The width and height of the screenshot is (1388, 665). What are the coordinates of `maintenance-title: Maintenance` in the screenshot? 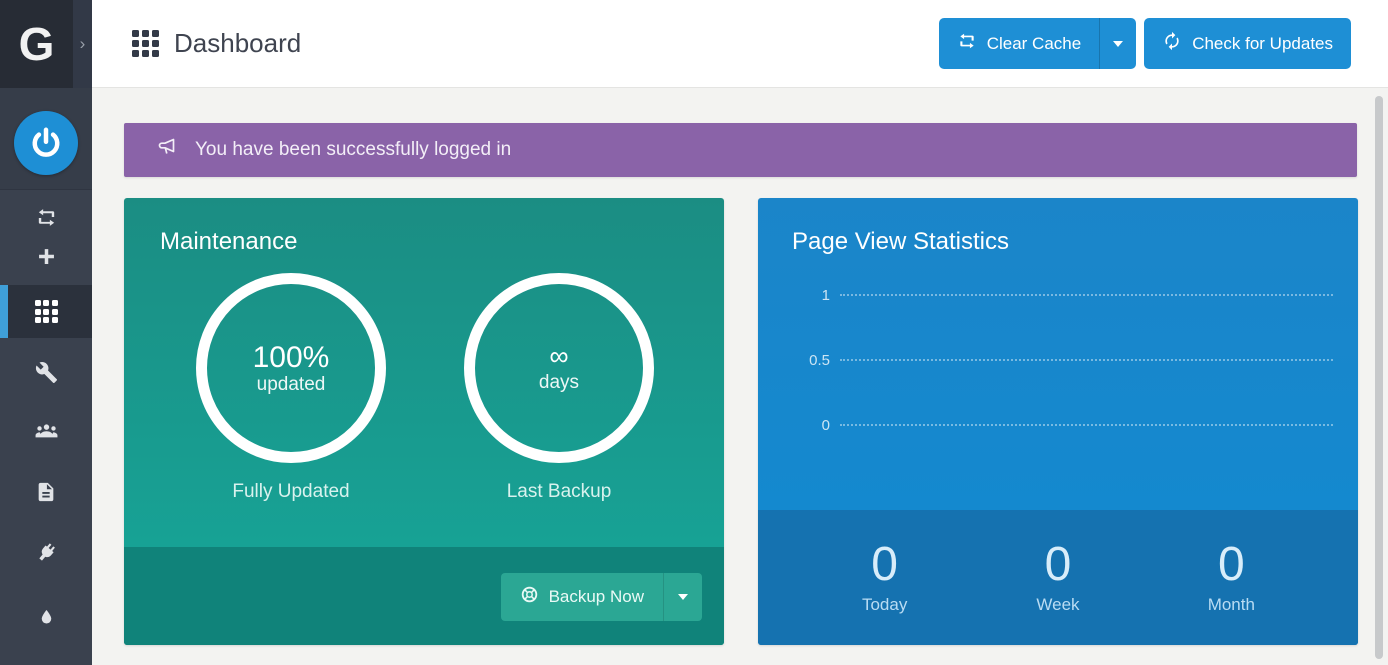 It's located at (229, 241).